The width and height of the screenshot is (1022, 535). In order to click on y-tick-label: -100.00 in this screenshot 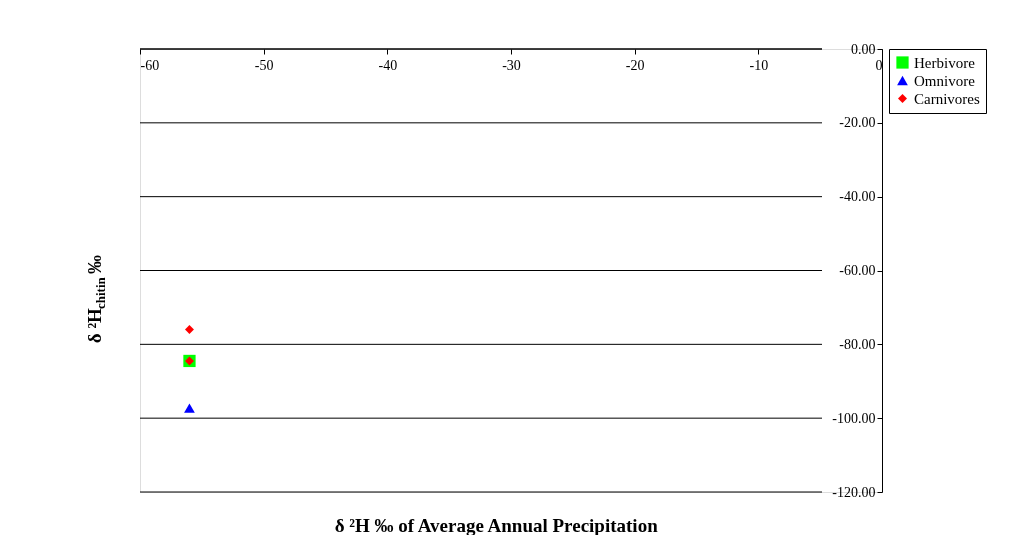, I will do `click(854, 418)`.